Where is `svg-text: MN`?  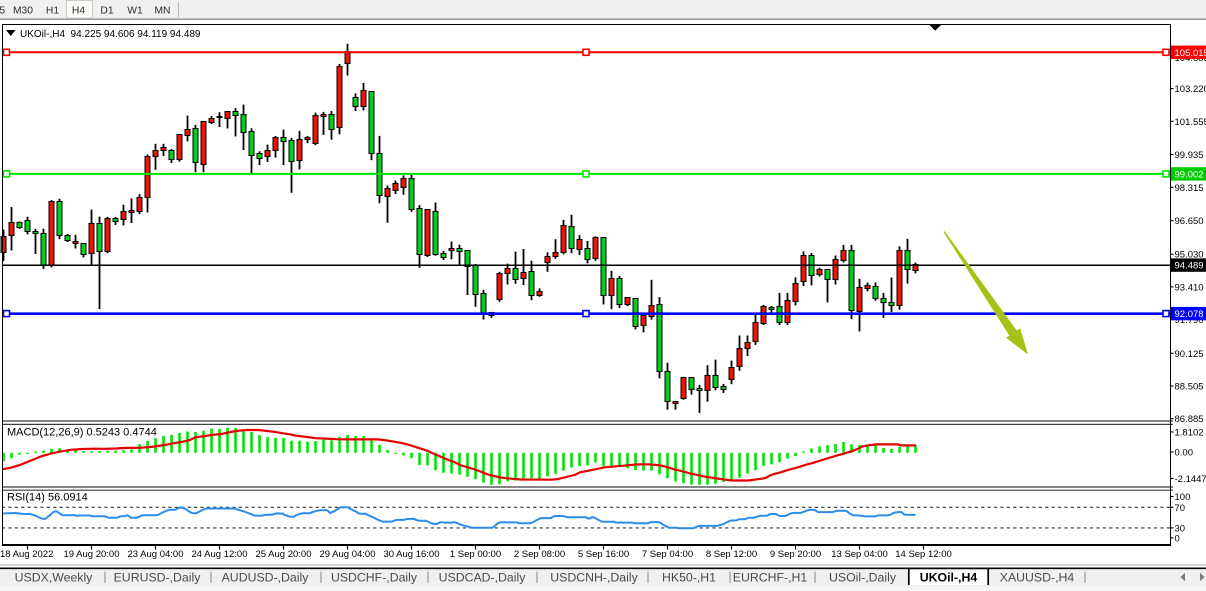
svg-text: MN is located at coordinates (162, 10).